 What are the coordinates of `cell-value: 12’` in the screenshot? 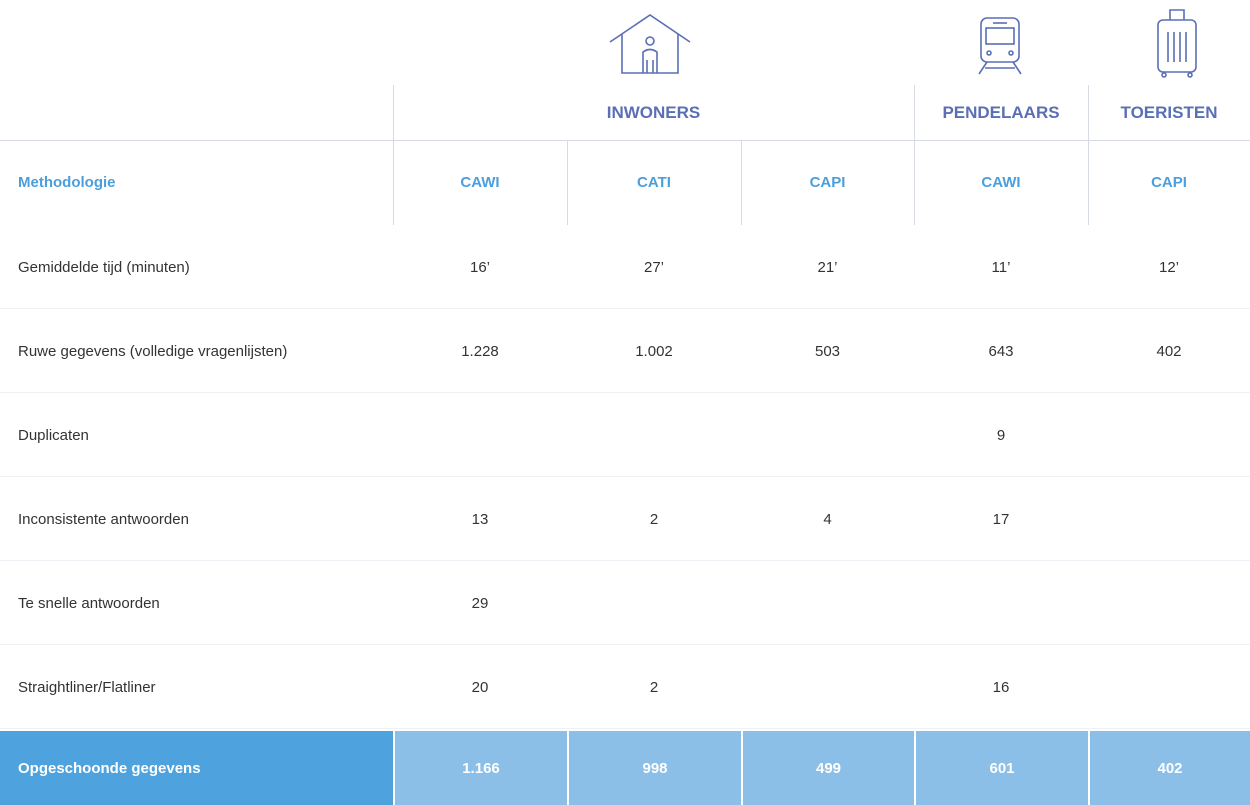 It's located at (1169, 267).